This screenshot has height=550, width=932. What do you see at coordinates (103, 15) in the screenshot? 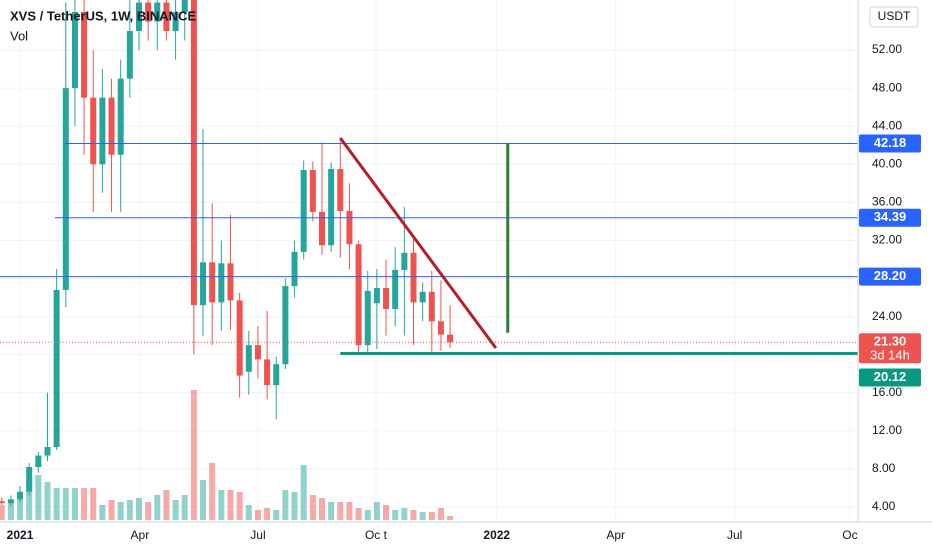
I see `chart-title: XVS / TetherUS, 1W, BINANCE` at bounding box center [103, 15].